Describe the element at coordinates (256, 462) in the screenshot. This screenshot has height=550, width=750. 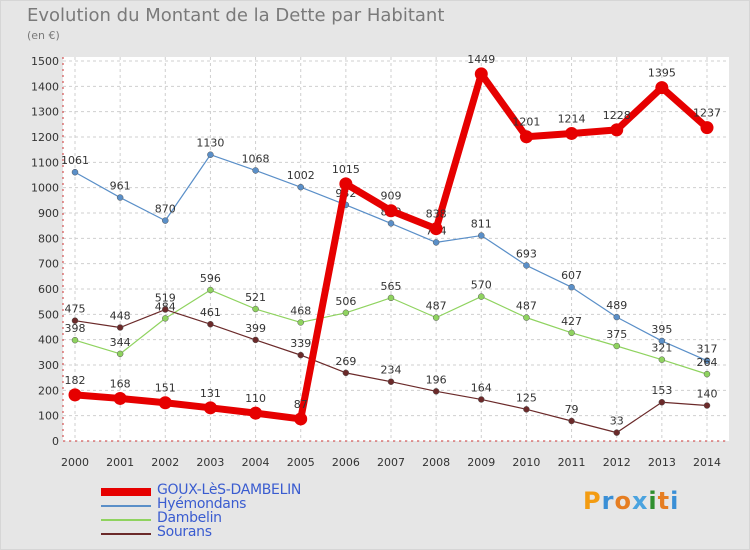
I see `x-tick-label: 2004` at that location.